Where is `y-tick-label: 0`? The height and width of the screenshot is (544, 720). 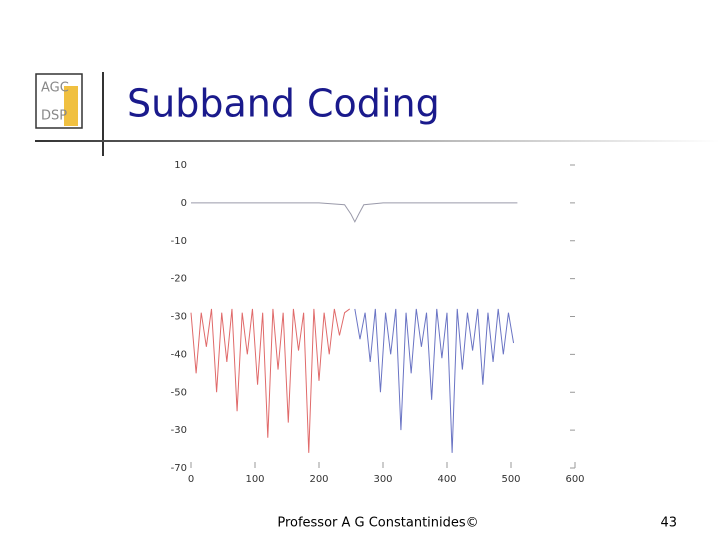
y-tick-label: 0 is located at coordinates (184, 203).